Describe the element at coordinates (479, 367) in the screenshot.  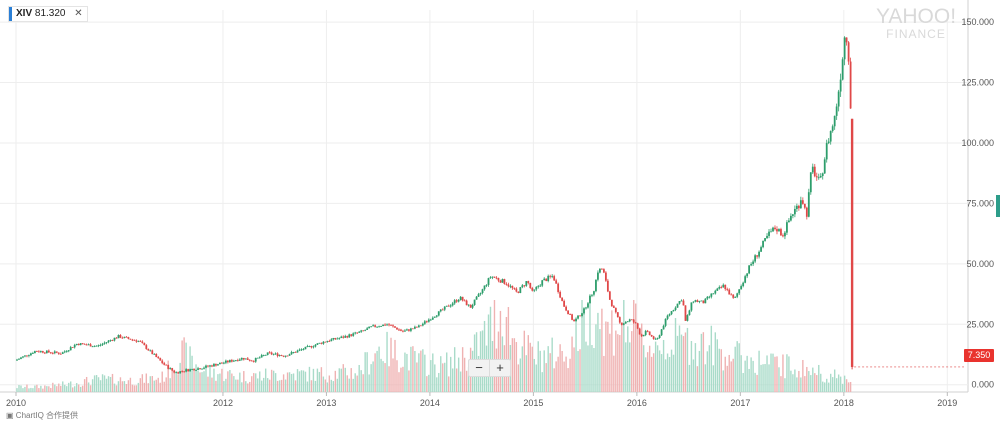
I see `zoom-out-button: −` at that location.